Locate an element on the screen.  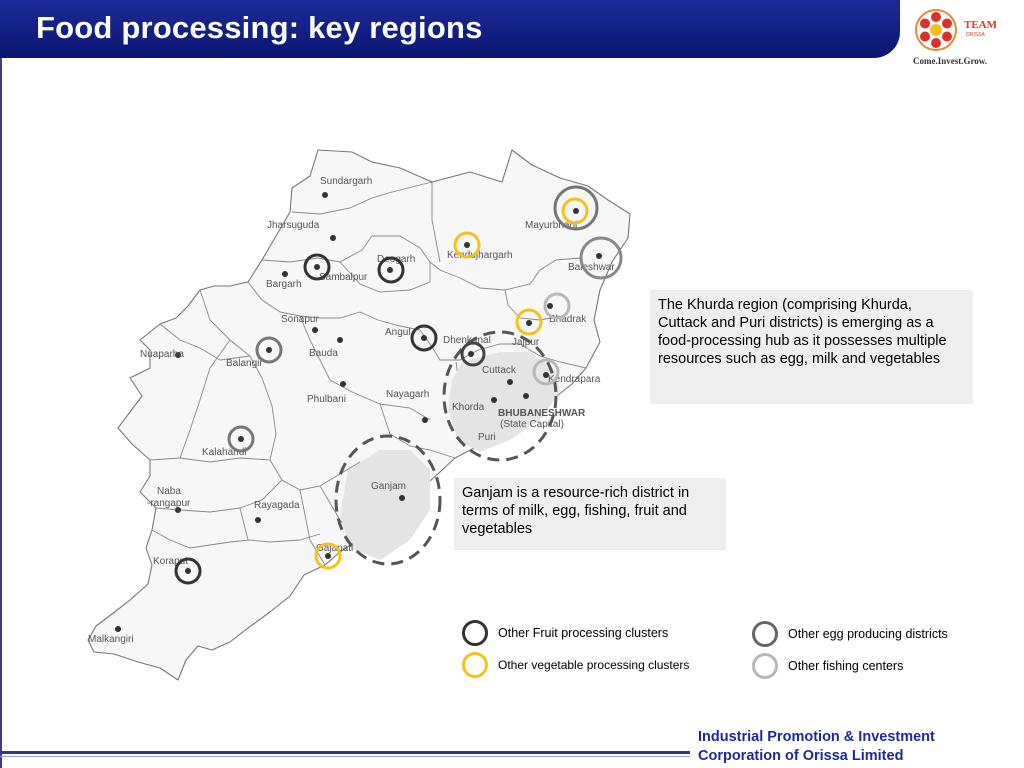
legend-vegetable-ring is located at coordinates (475, 665).